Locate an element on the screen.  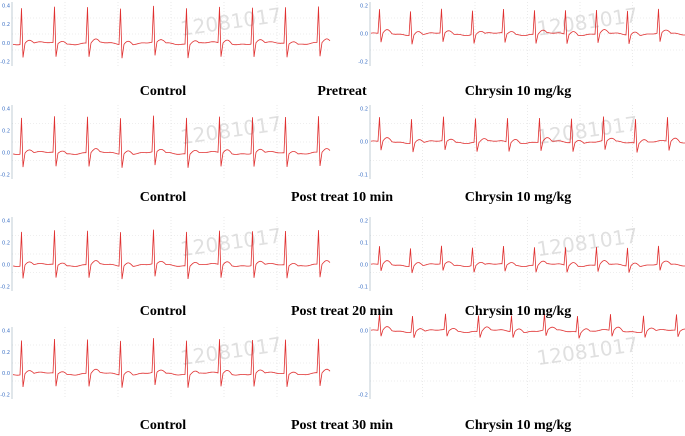
row-label-middle: Post treat 20 min is located at coordinates (342, 311).